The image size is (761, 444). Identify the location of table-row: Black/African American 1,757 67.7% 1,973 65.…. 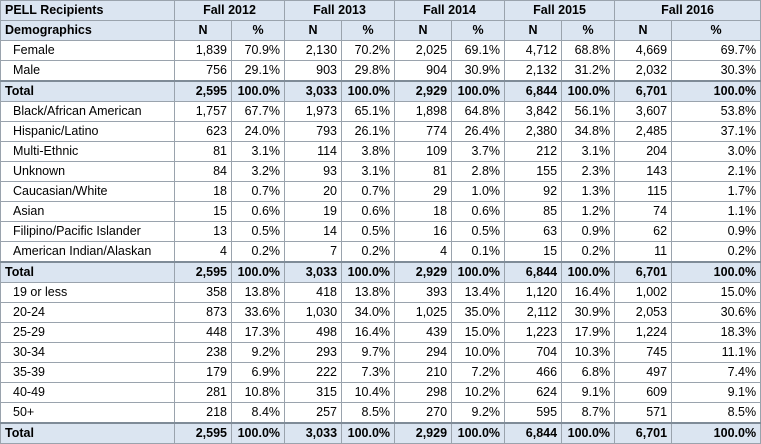
(380, 111).